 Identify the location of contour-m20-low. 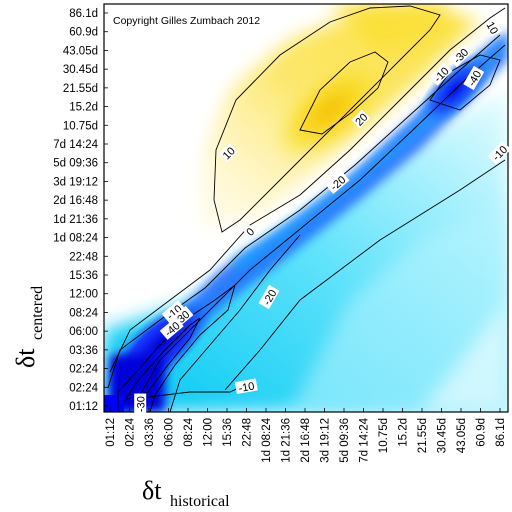
(235, 323).